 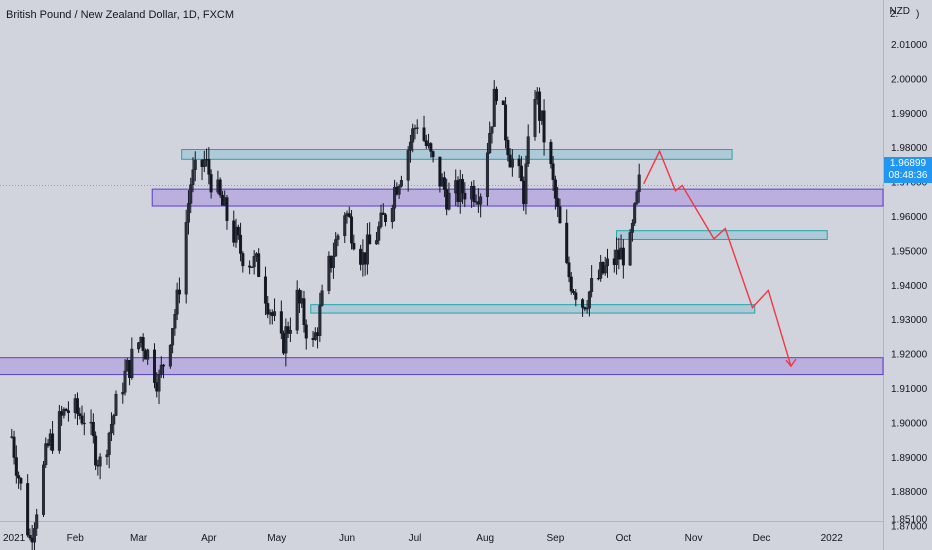 I want to click on y-tick-label-8: 1.93000, so click(x=909, y=320).